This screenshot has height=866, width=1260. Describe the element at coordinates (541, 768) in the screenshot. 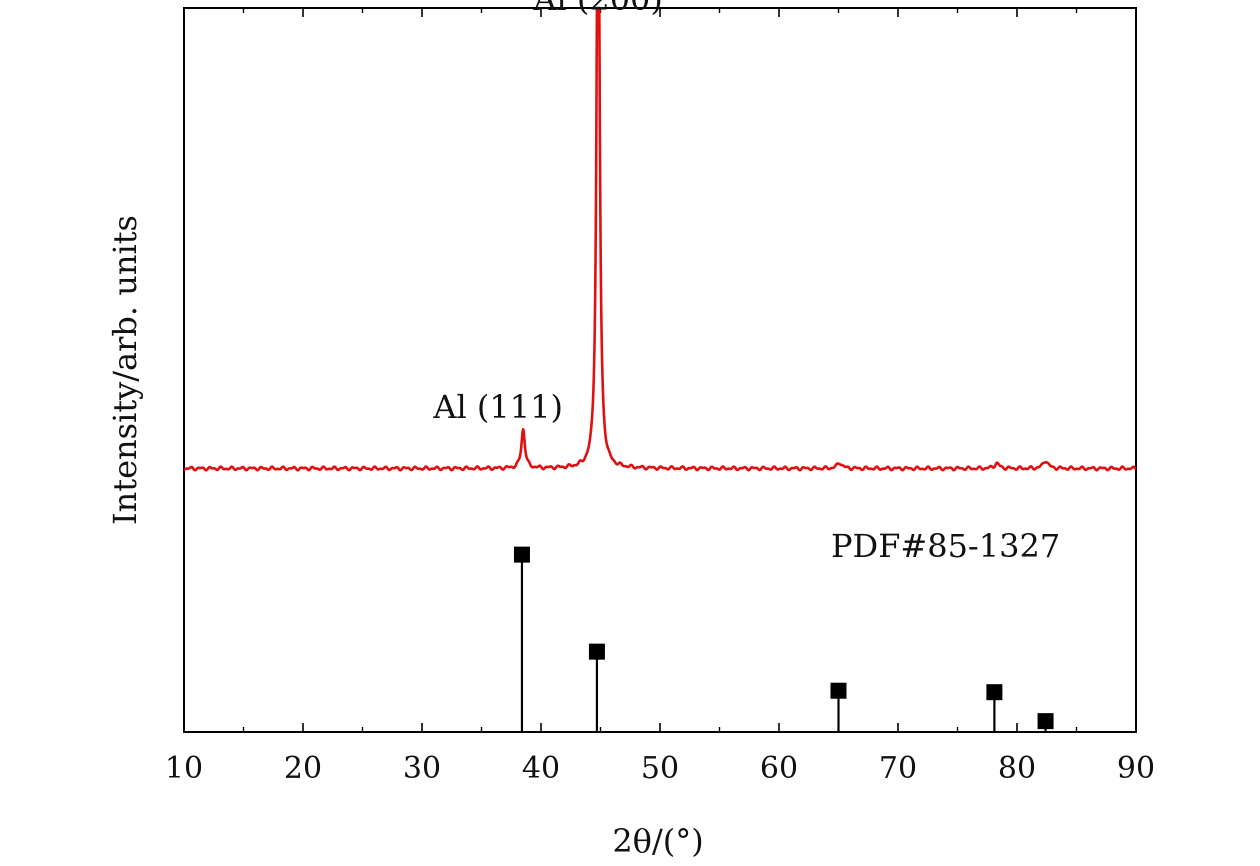

I see `x-tick-label: 40` at that location.